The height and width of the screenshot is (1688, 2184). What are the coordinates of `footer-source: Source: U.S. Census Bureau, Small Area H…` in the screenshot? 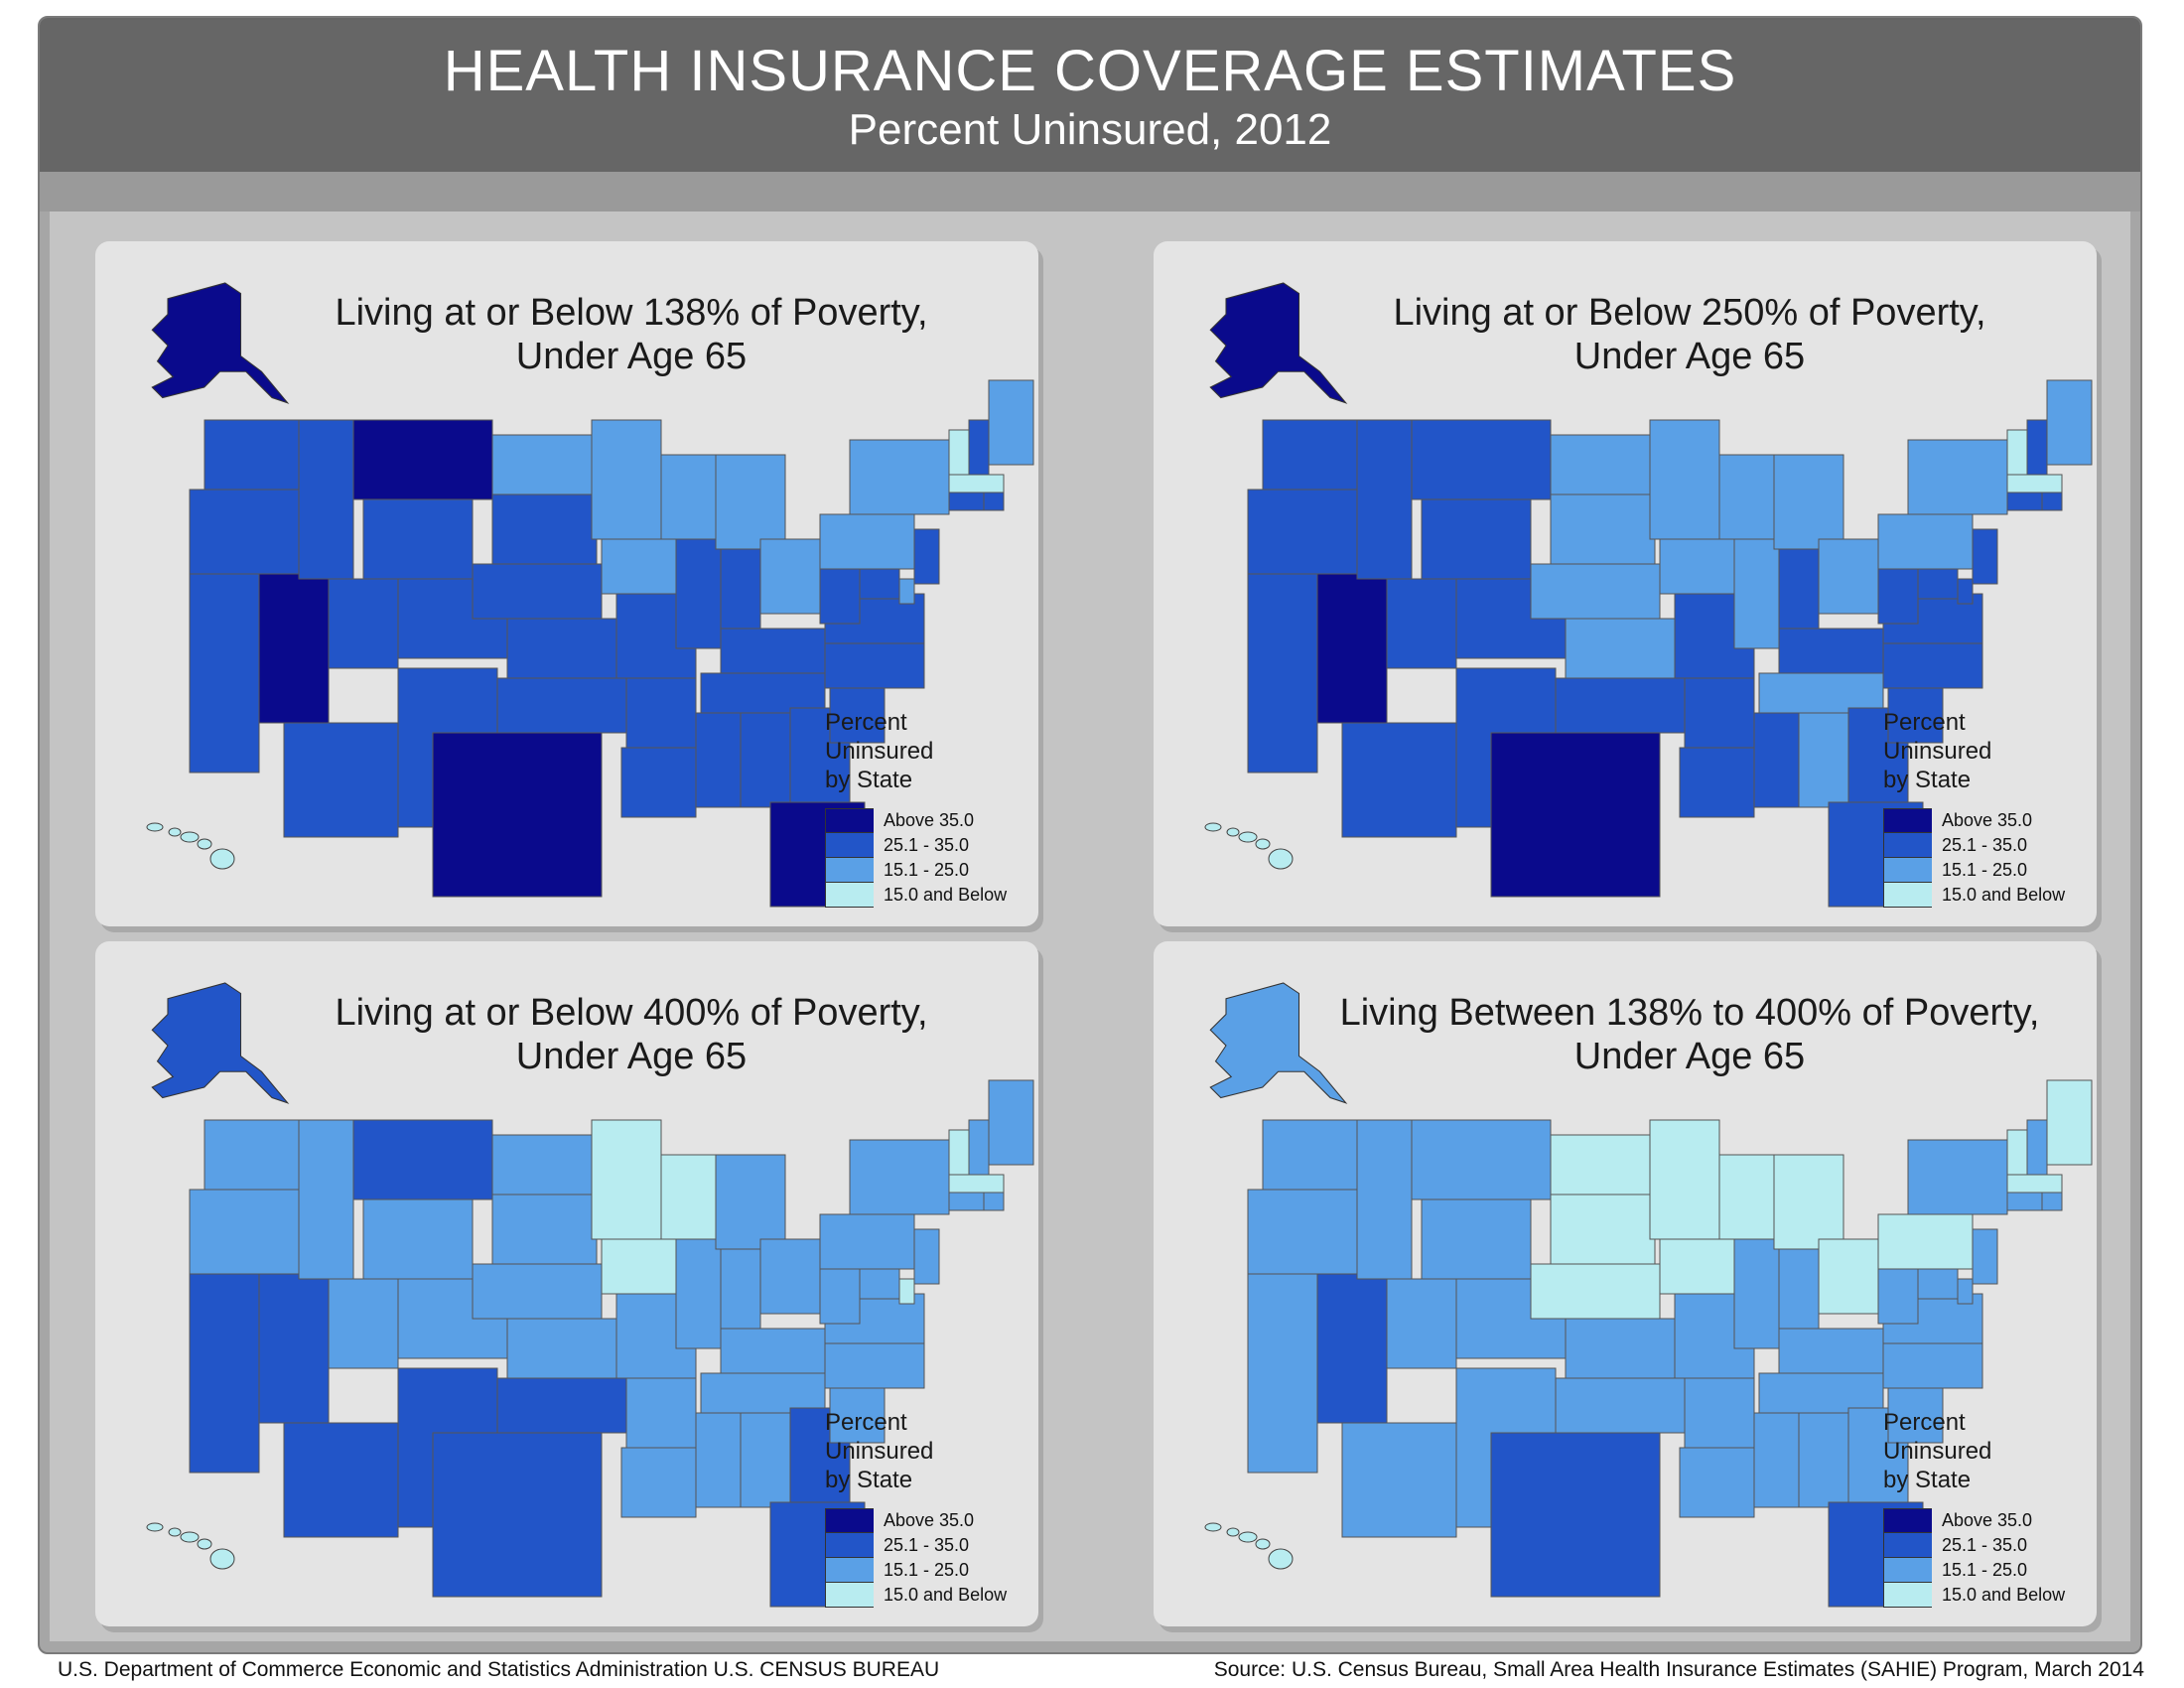 It's located at (1678, 1669).